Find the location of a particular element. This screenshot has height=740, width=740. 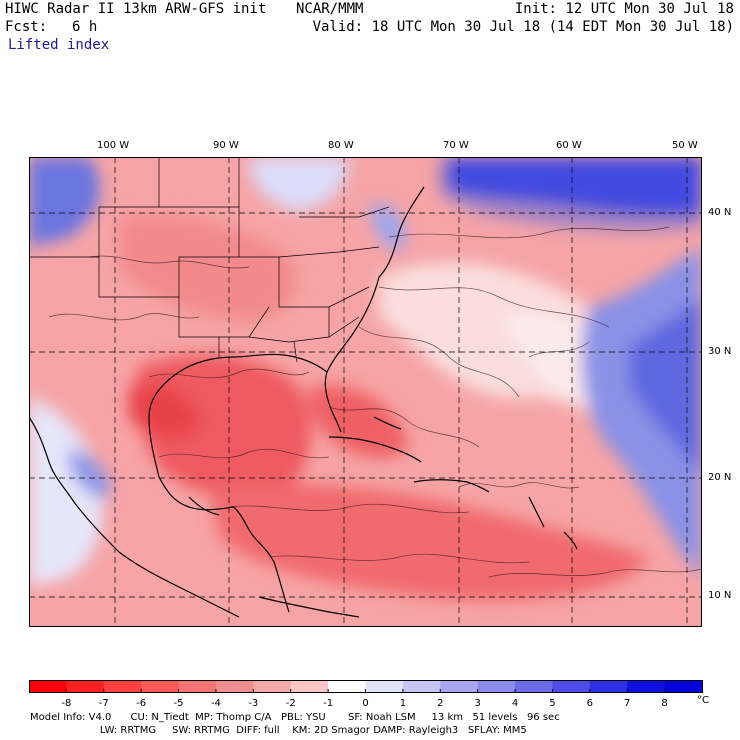

colorbar-unit: °C is located at coordinates (703, 700).